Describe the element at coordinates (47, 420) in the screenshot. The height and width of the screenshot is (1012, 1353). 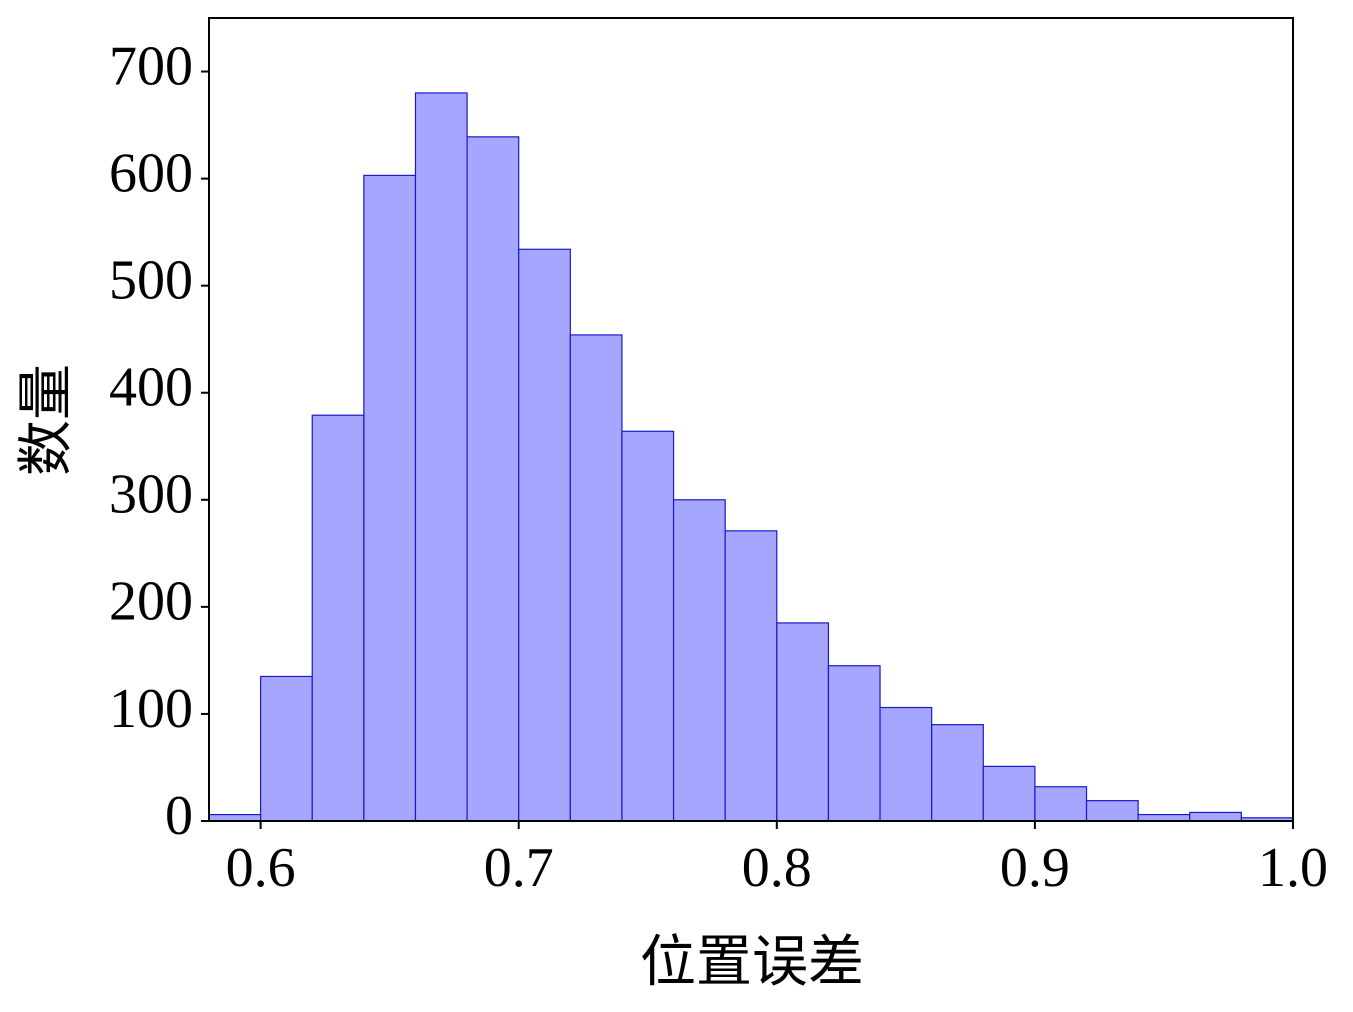
I see `y-axis-label: 数量` at that location.